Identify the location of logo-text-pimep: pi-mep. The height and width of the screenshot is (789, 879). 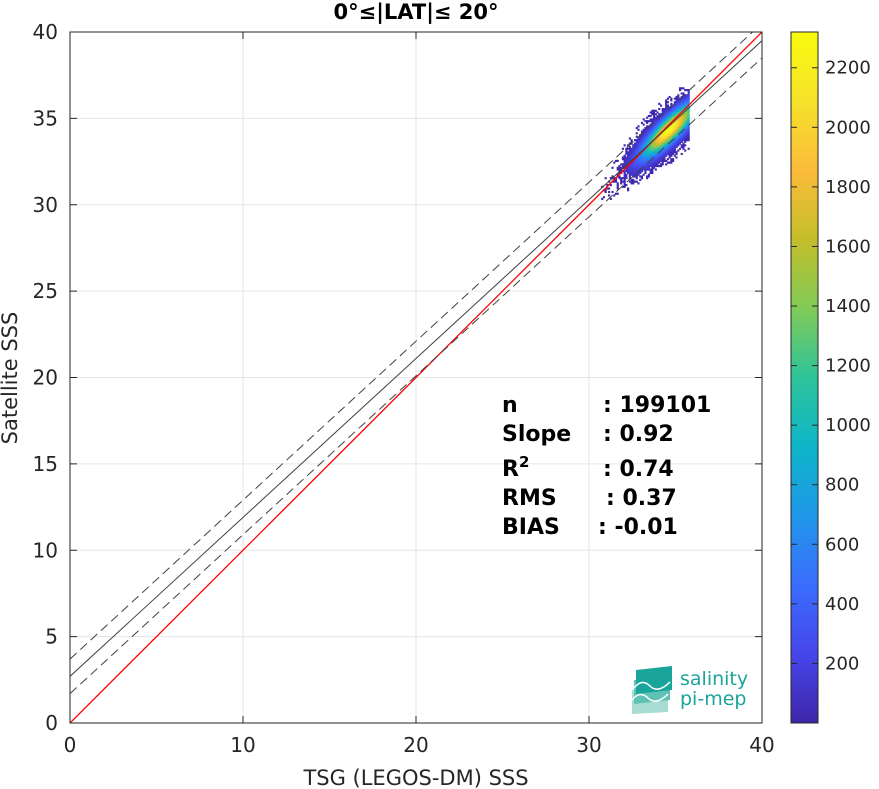
(713, 699).